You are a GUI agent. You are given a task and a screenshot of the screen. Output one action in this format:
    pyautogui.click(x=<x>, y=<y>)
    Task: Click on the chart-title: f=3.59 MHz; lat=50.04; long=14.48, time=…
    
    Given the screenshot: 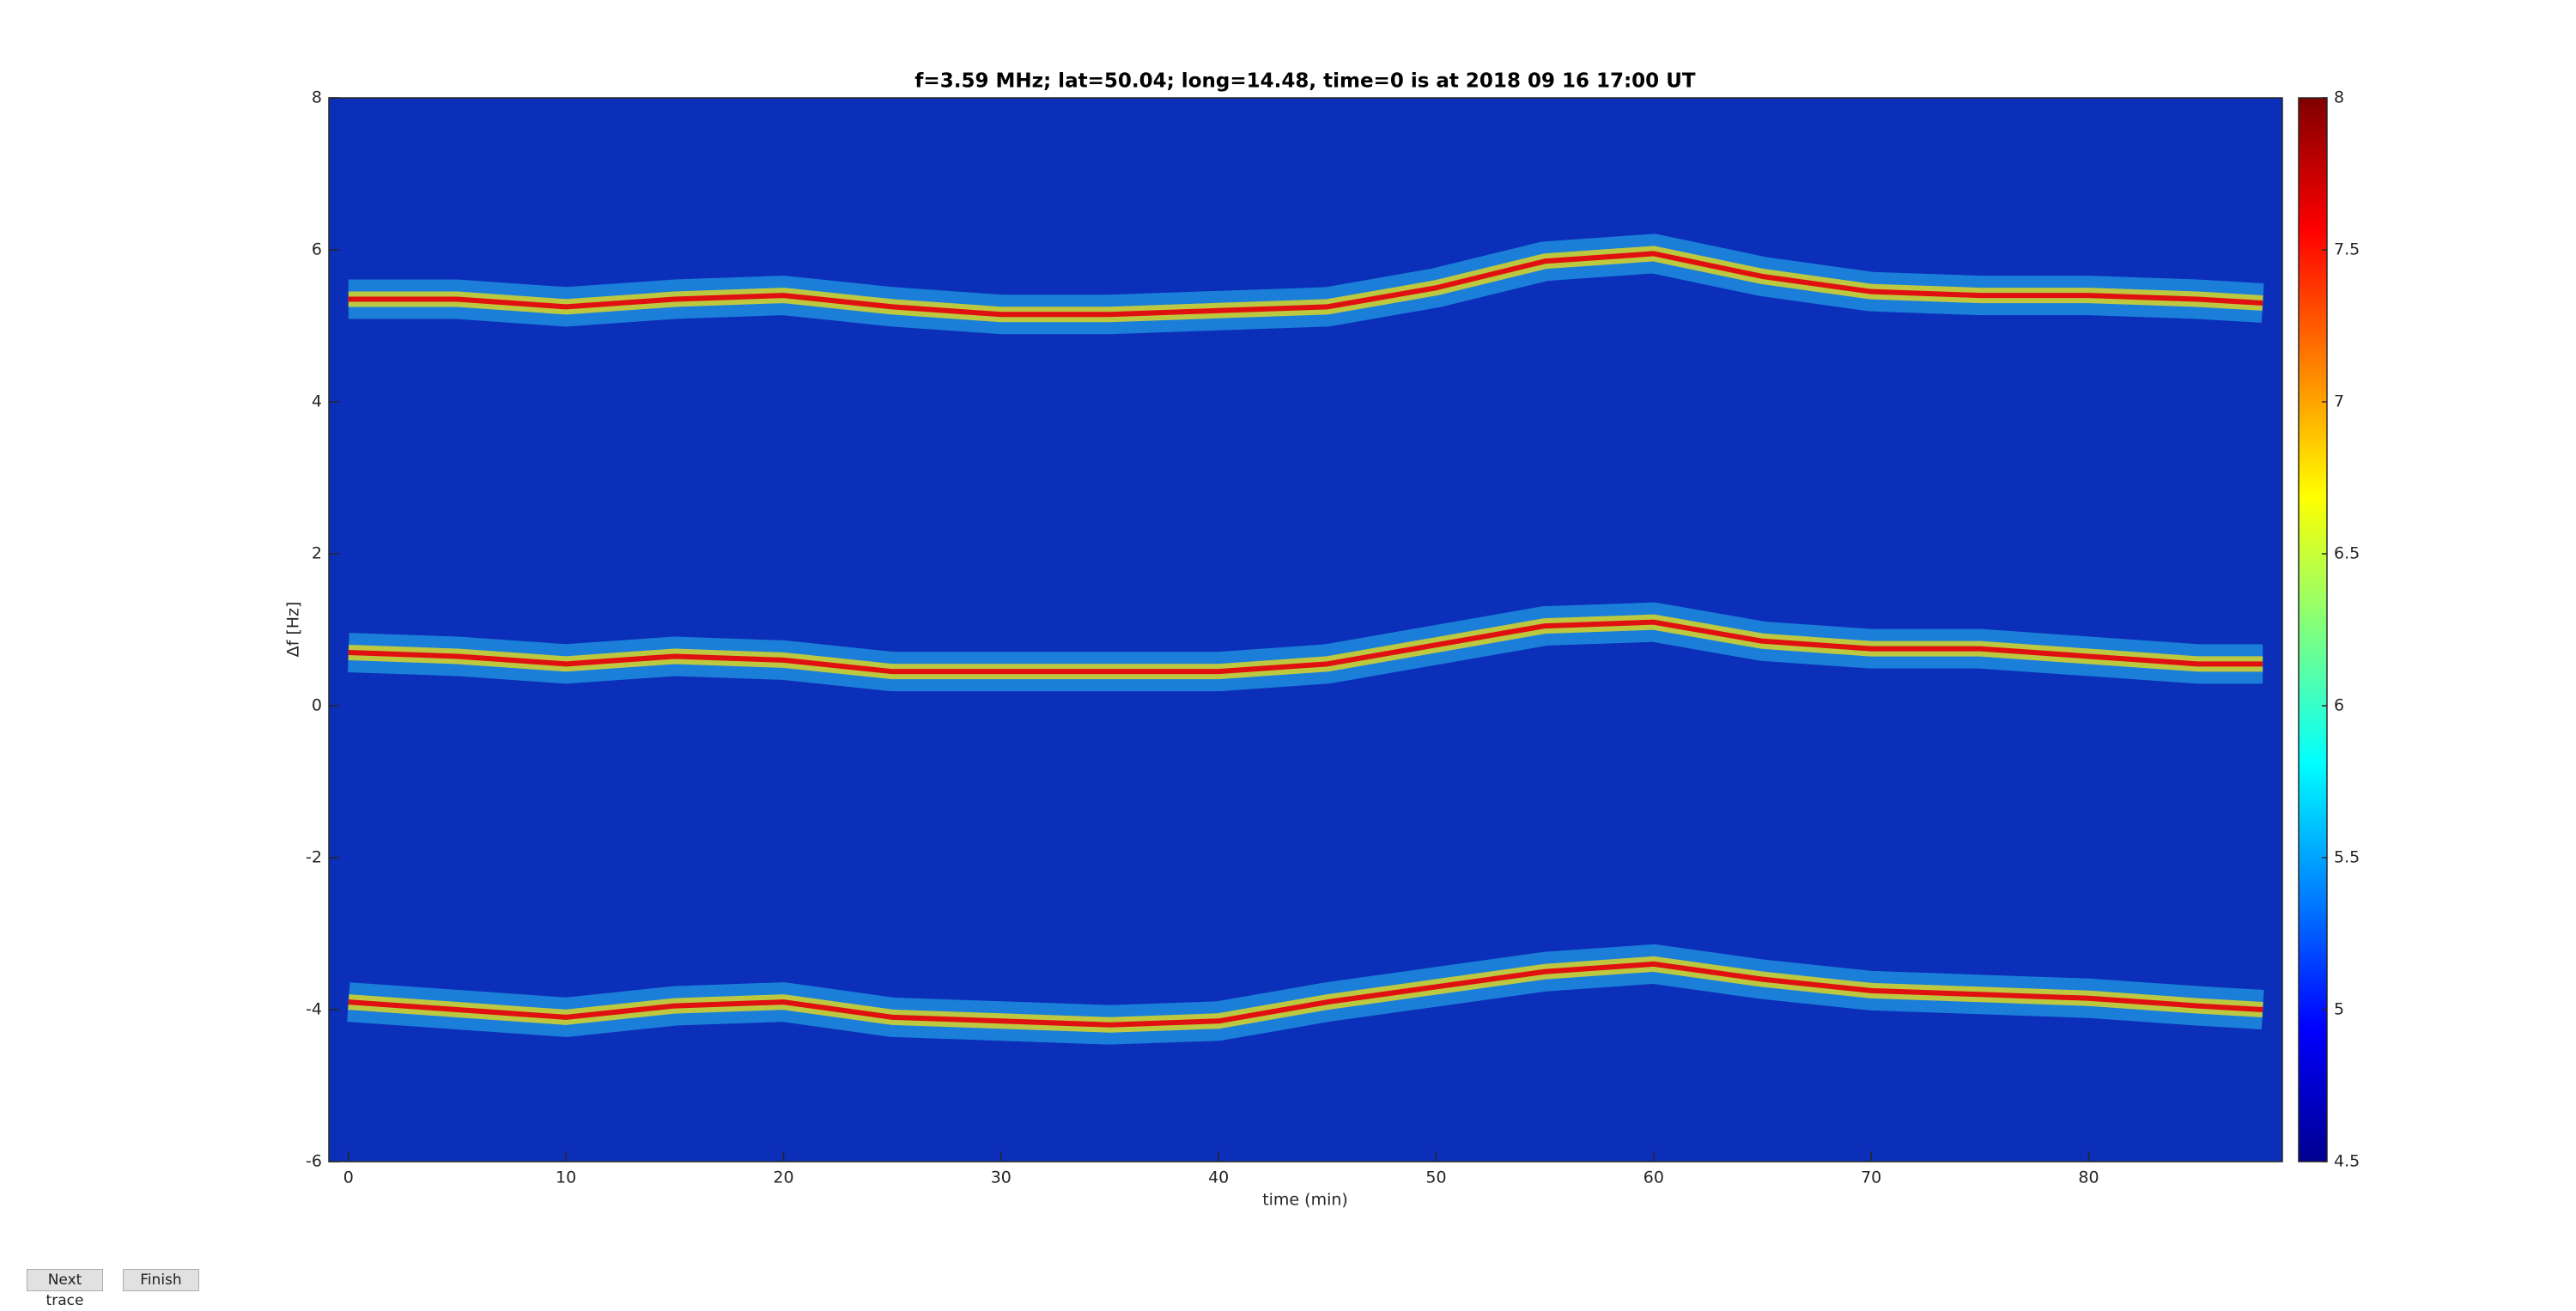 What is the action you would take?
    pyautogui.click(x=1305, y=81)
    